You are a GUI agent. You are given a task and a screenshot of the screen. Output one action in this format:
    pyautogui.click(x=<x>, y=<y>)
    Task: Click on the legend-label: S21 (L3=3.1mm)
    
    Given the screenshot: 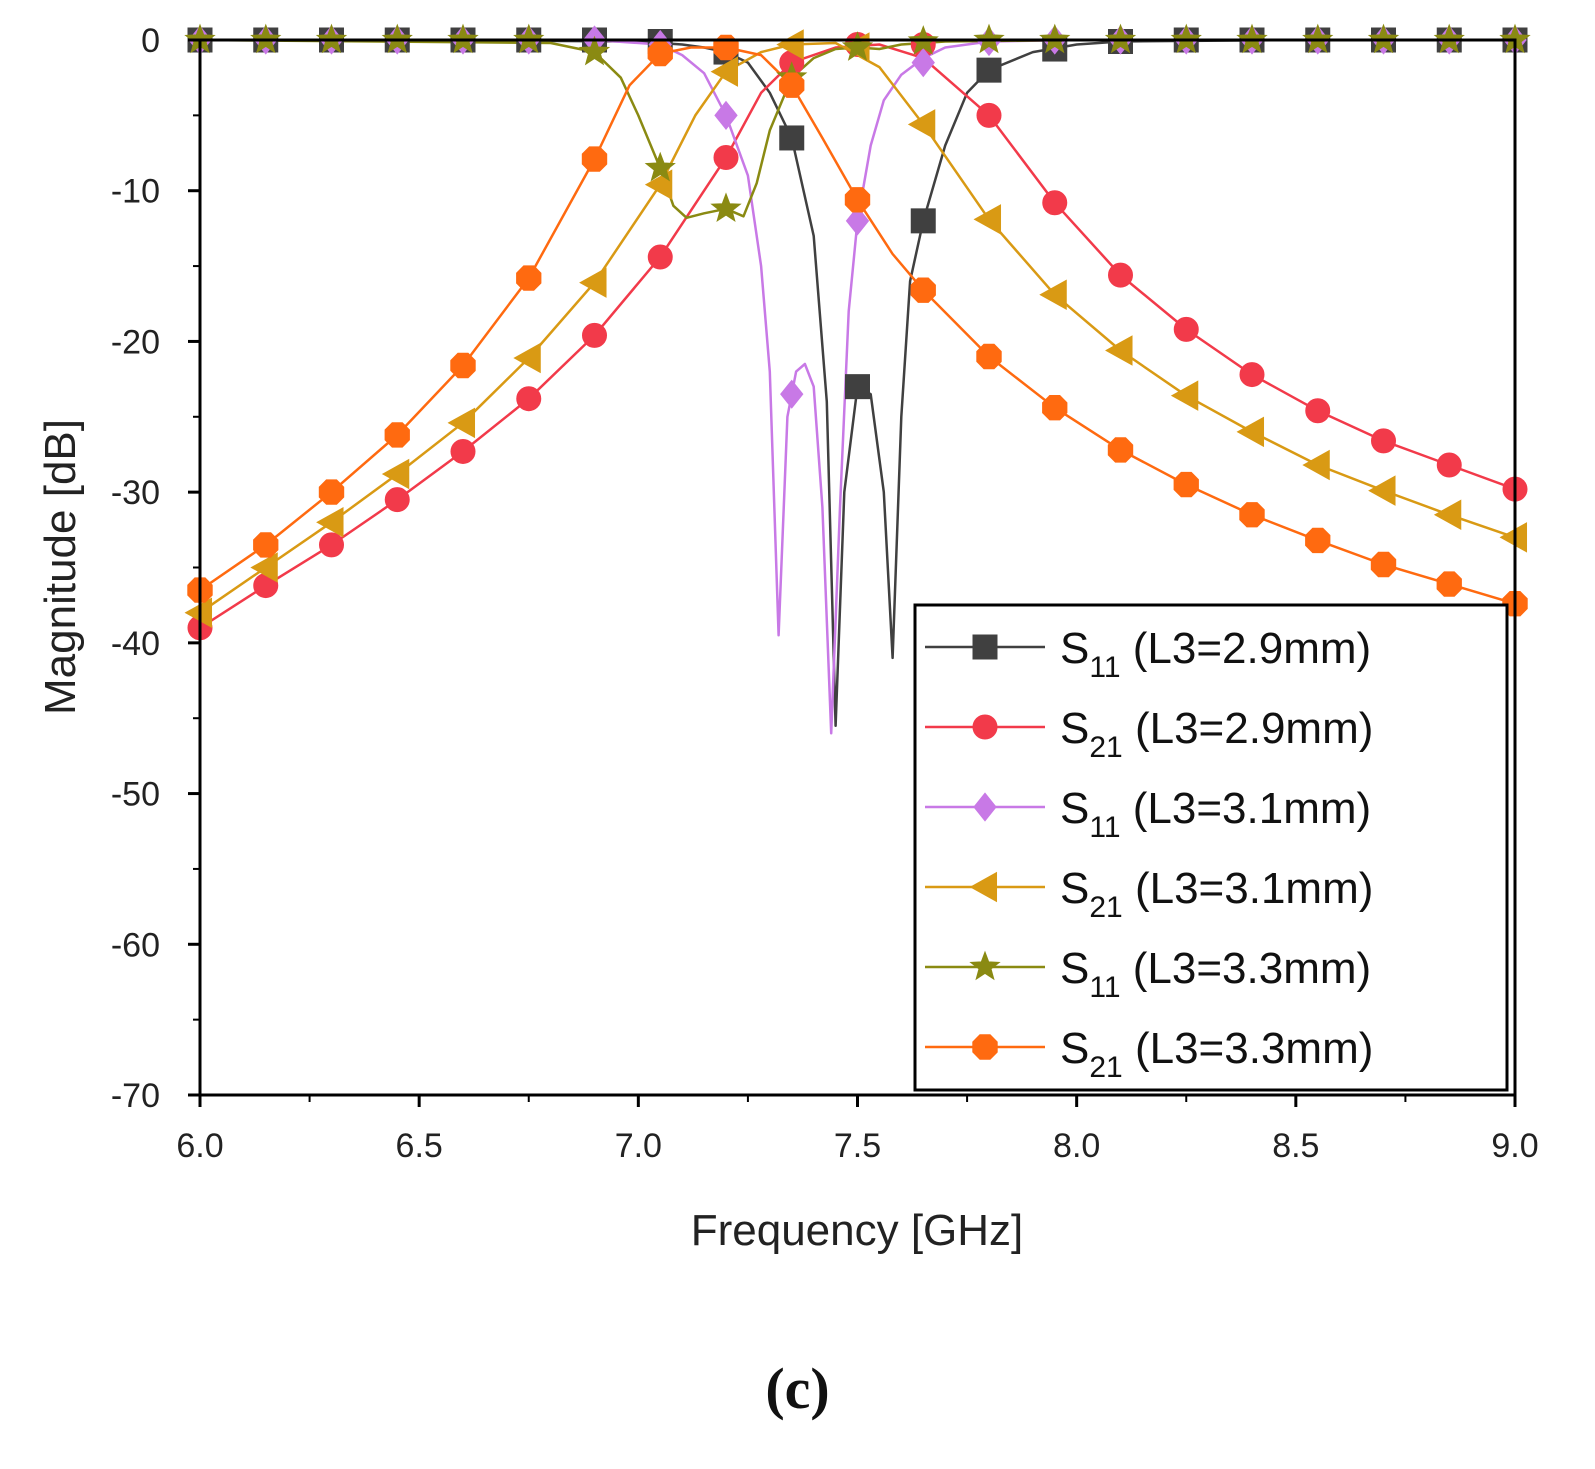 What is the action you would take?
    pyautogui.click(x=1216, y=894)
    